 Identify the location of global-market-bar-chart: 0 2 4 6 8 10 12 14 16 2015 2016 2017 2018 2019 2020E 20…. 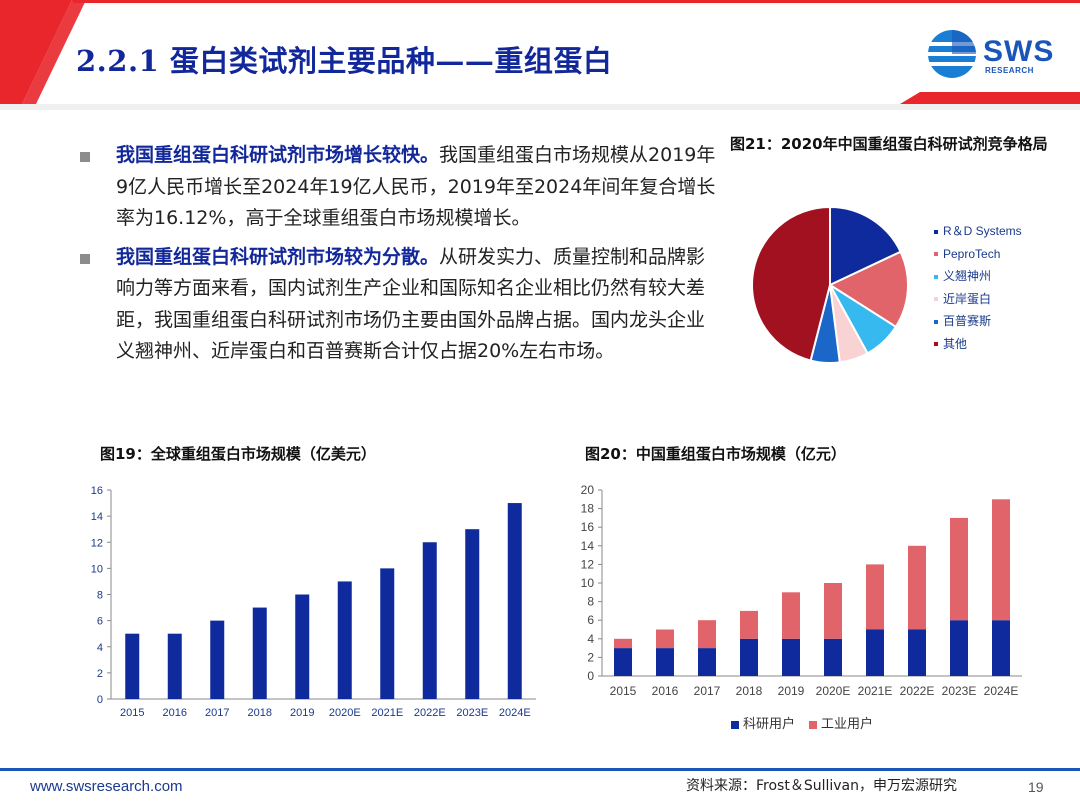
(313, 602).